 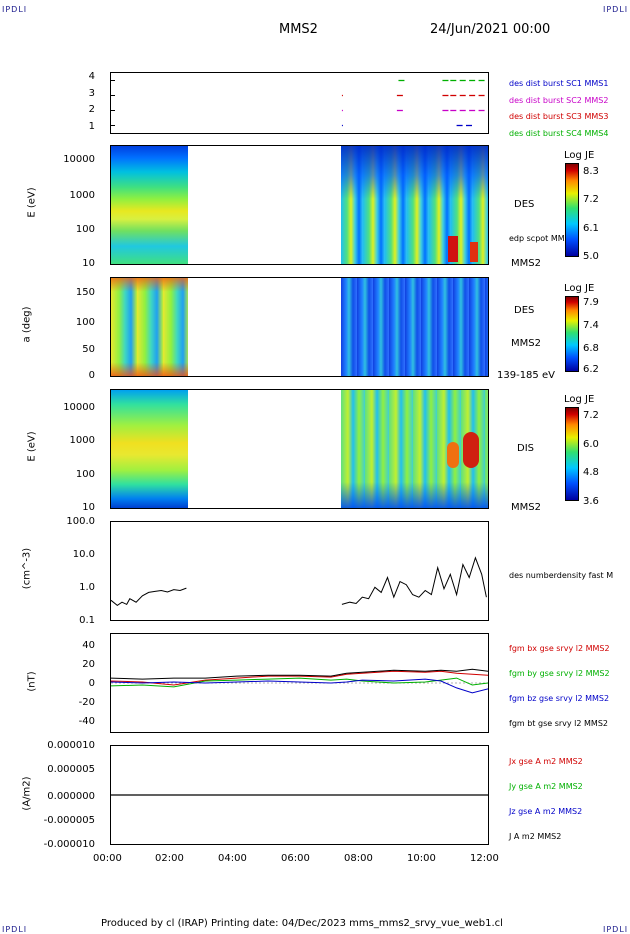 I want to click on current-legend-entry: J A m2 MMS2, so click(x=535, y=836).